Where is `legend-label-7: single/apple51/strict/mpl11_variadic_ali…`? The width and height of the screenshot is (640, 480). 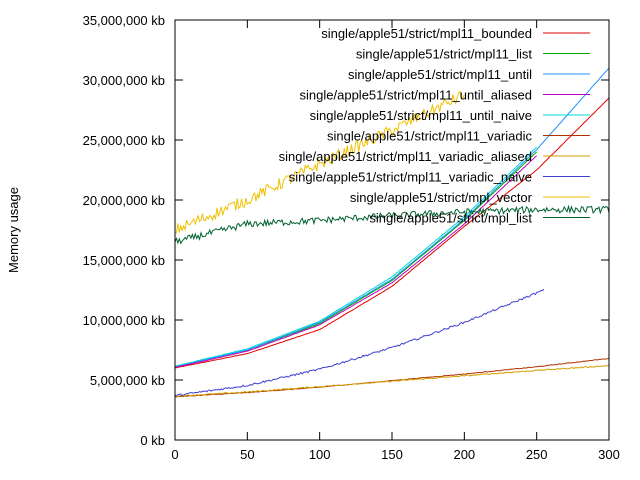
legend-label-7: single/apple51/strict/mpl11_variadic_ali… is located at coordinates (405, 156).